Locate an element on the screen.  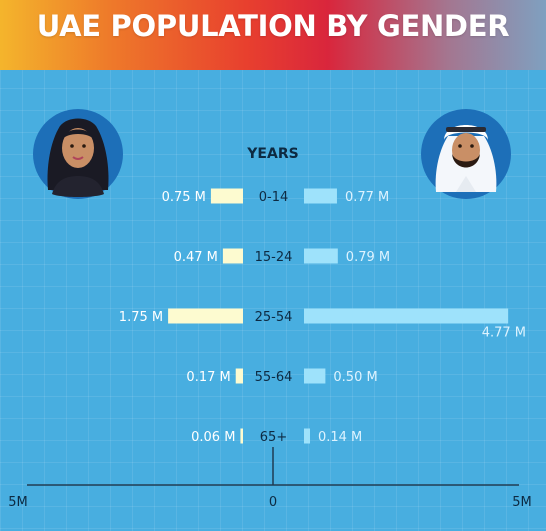
male-value-label: 0.14 M is located at coordinates (340, 437).